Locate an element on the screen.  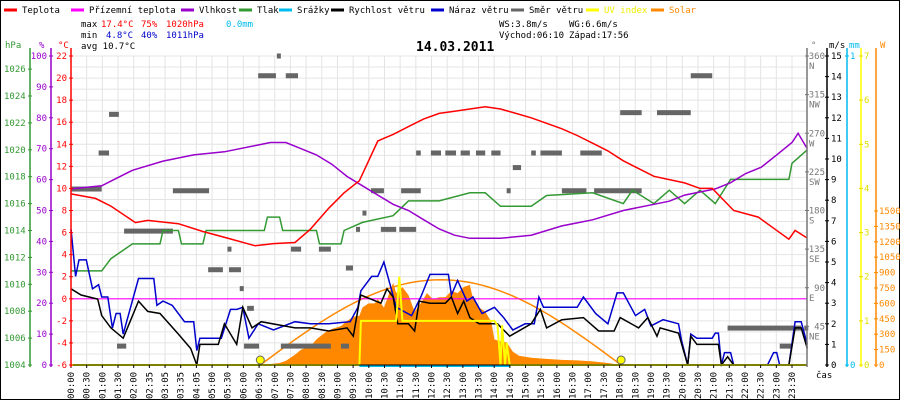
uv-tick-label: 4 is located at coordinates (866, 189).